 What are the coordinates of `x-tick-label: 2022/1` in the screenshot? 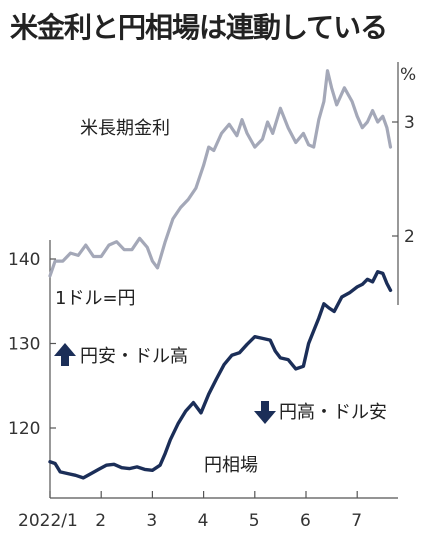 It's located at (48, 521).